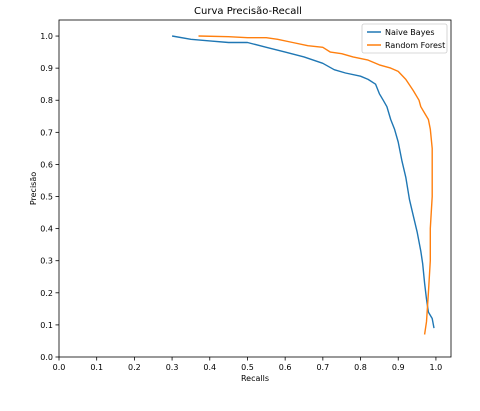 Image resolution: width=480 pixels, height=411 pixels. Describe the element at coordinates (134, 367) in the screenshot. I see `x-tick-label: 0.2` at that location.